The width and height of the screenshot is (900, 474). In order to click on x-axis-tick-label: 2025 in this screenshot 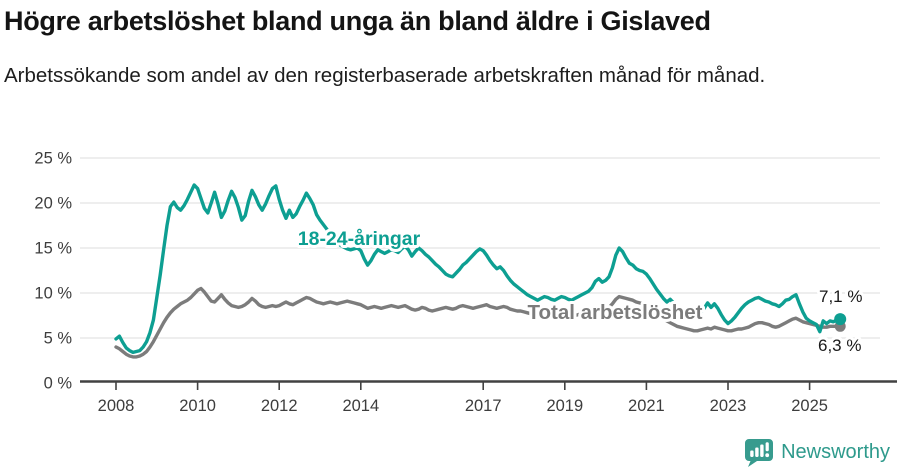, I will do `click(809, 406)`.